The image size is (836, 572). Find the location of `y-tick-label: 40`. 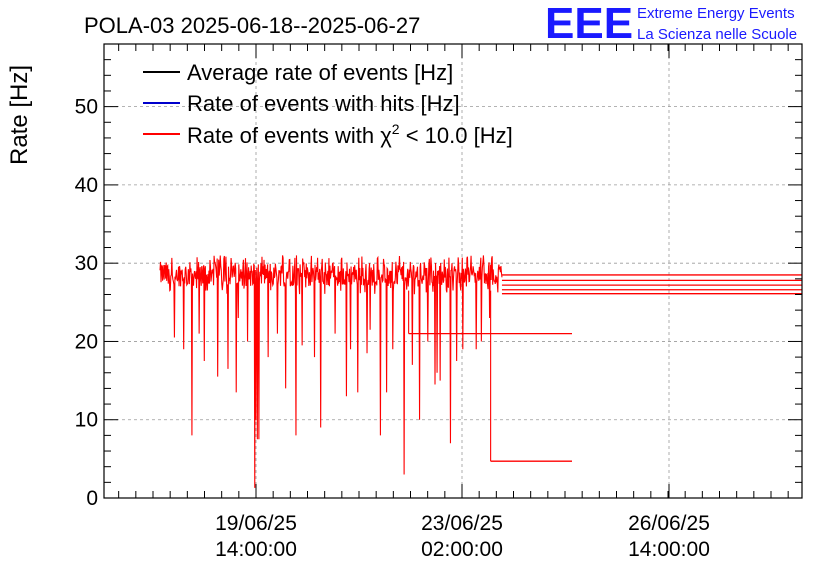

y-tick-label: 40 is located at coordinates (86, 185).